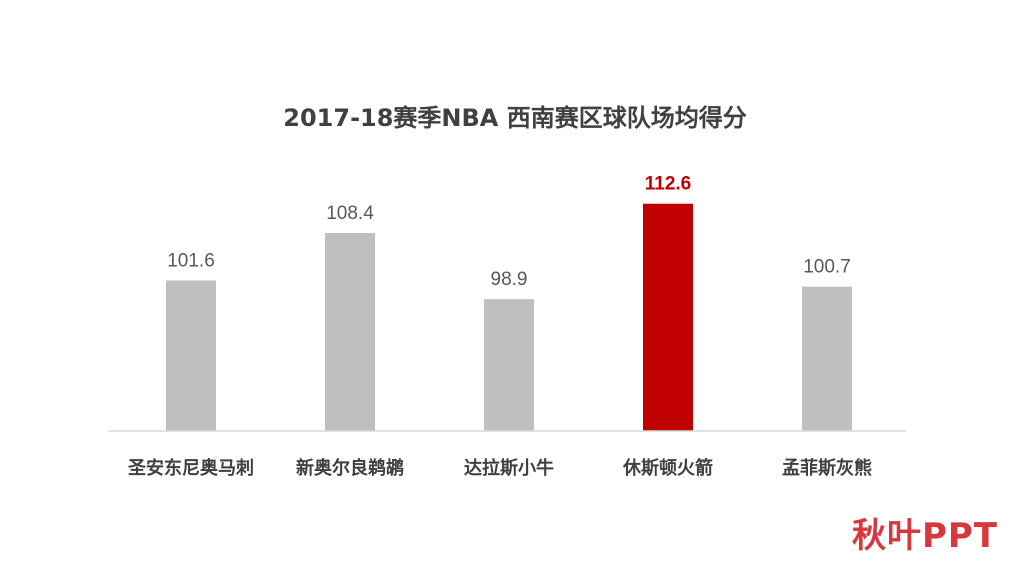 This screenshot has height=576, width=1024. What do you see at coordinates (509, 279) in the screenshot?
I see `value-label-3: 98.9` at bounding box center [509, 279].